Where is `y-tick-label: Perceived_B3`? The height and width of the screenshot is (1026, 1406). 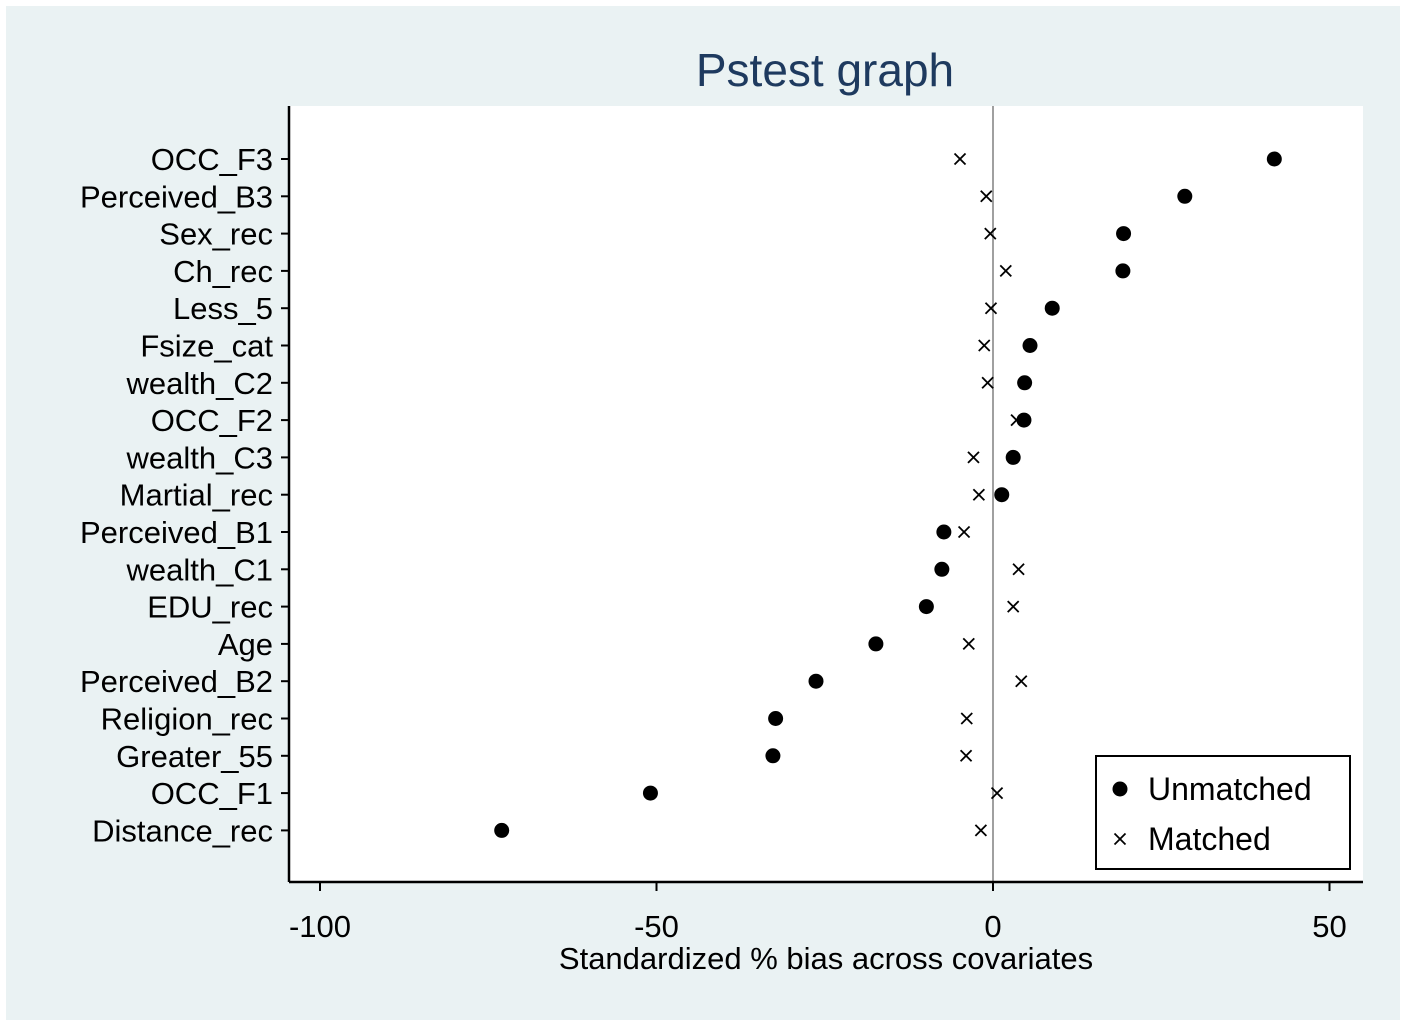 y-tick-label: Perceived_B3 is located at coordinates (176, 196).